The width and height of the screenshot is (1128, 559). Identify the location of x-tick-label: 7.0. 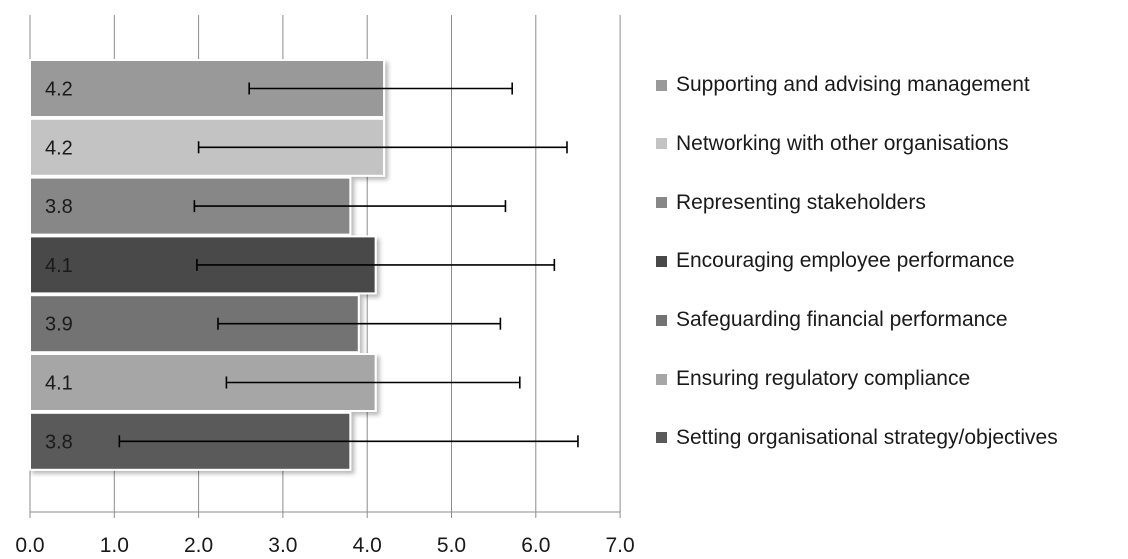
(619, 545).